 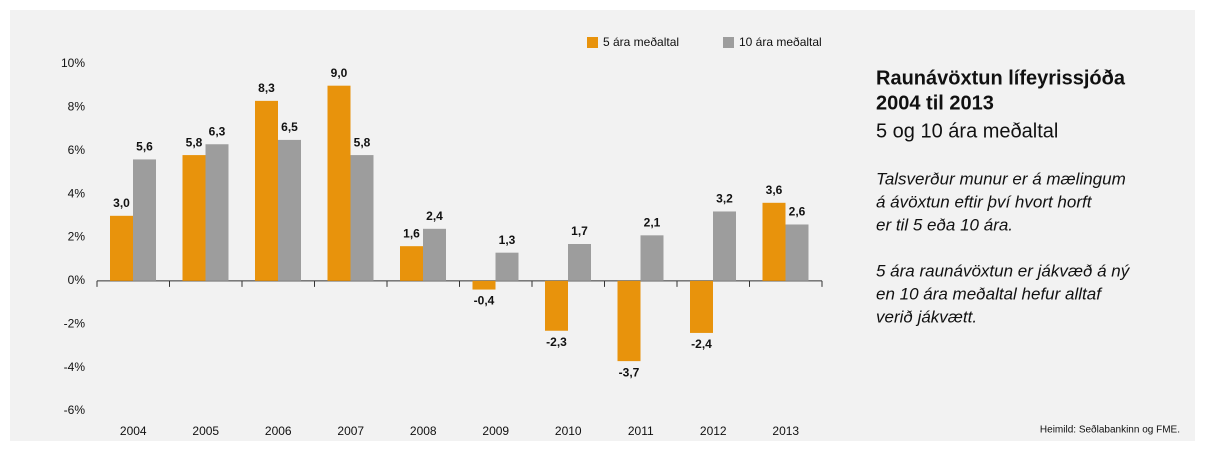 What do you see at coordinates (434, 216) in the screenshot?
I see `value-label: 2,4` at bounding box center [434, 216].